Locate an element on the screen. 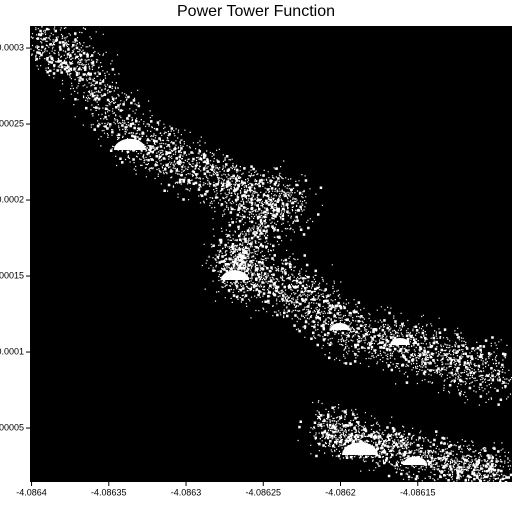 This screenshot has height=512, width=512. x-tick-label: -4.0862 is located at coordinates (340, 492).